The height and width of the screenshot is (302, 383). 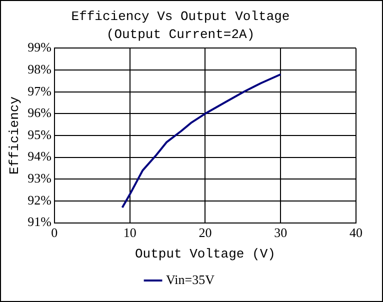 What do you see at coordinates (40, 47) in the screenshot?
I see `y-tick-label: 99%` at bounding box center [40, 47].